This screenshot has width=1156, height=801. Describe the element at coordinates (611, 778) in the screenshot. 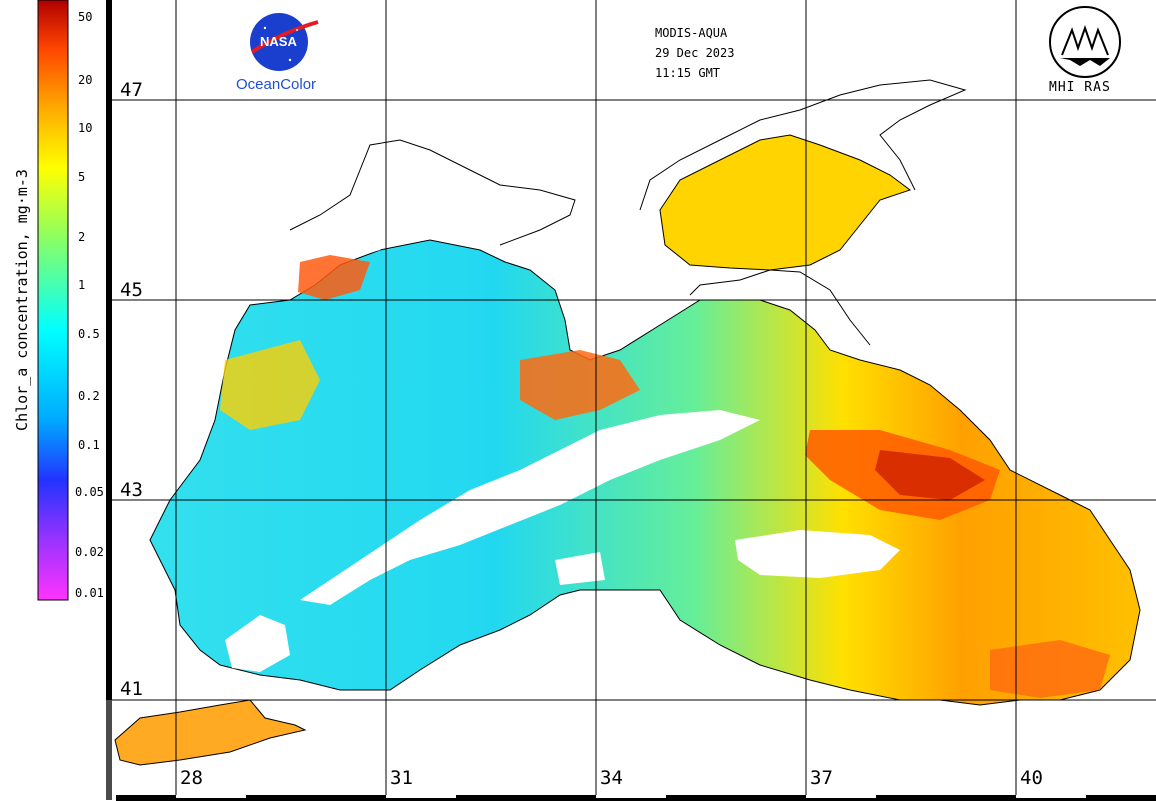

I see `longitude-label: 34` at that location.